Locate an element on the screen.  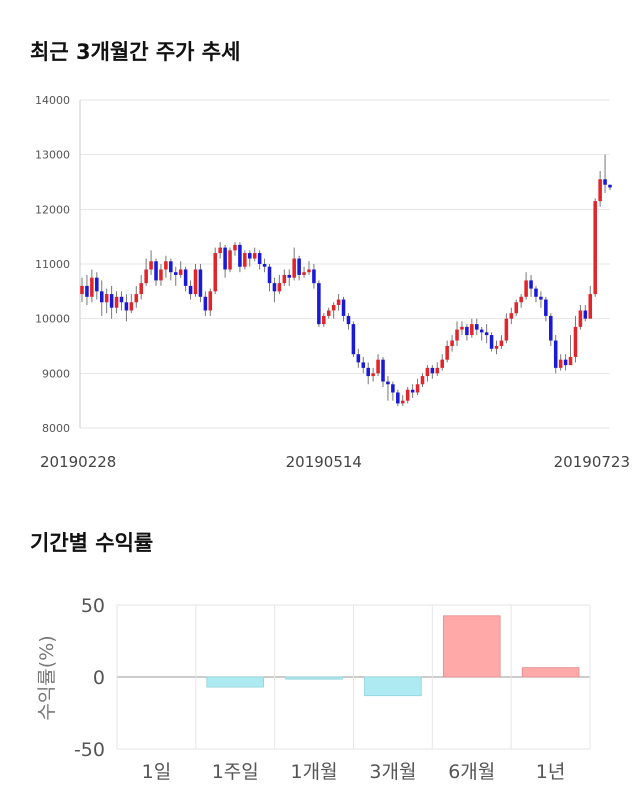
bar-series is located at coordinates (393, 656).